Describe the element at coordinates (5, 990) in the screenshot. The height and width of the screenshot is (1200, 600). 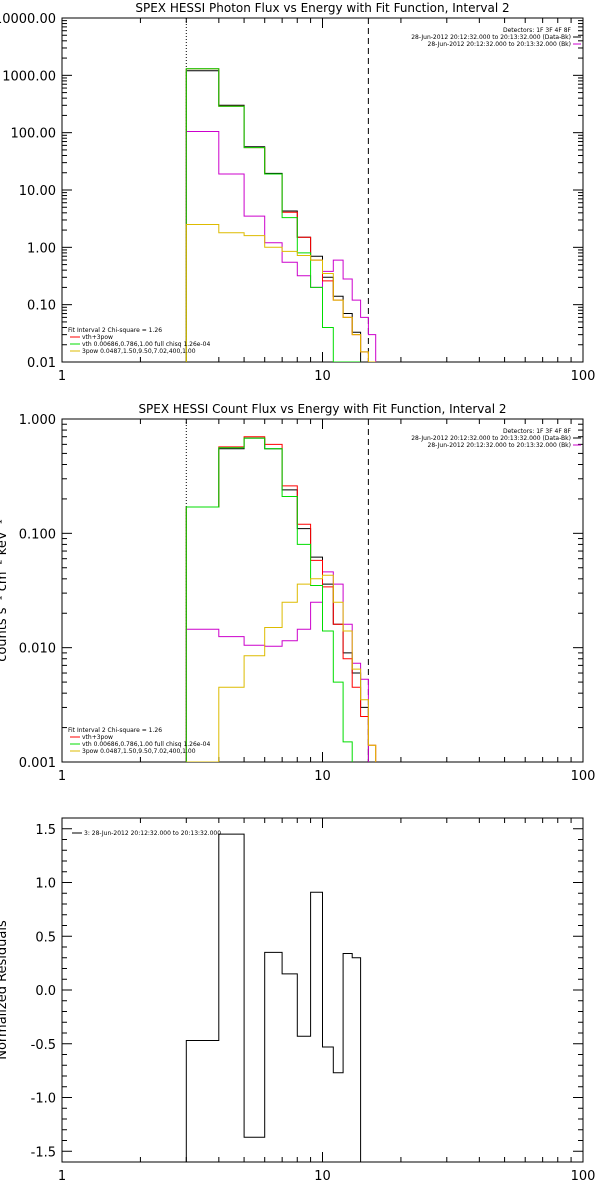
I see `y-axis-label: Normalized Residuals` at that location.